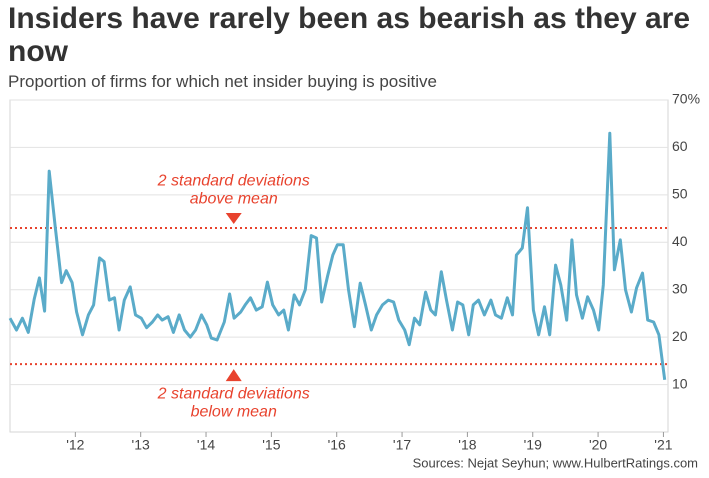 The width and height of the screenshot is (709, 478). I want to click on x-tick-label: '21, so click(663, 445).